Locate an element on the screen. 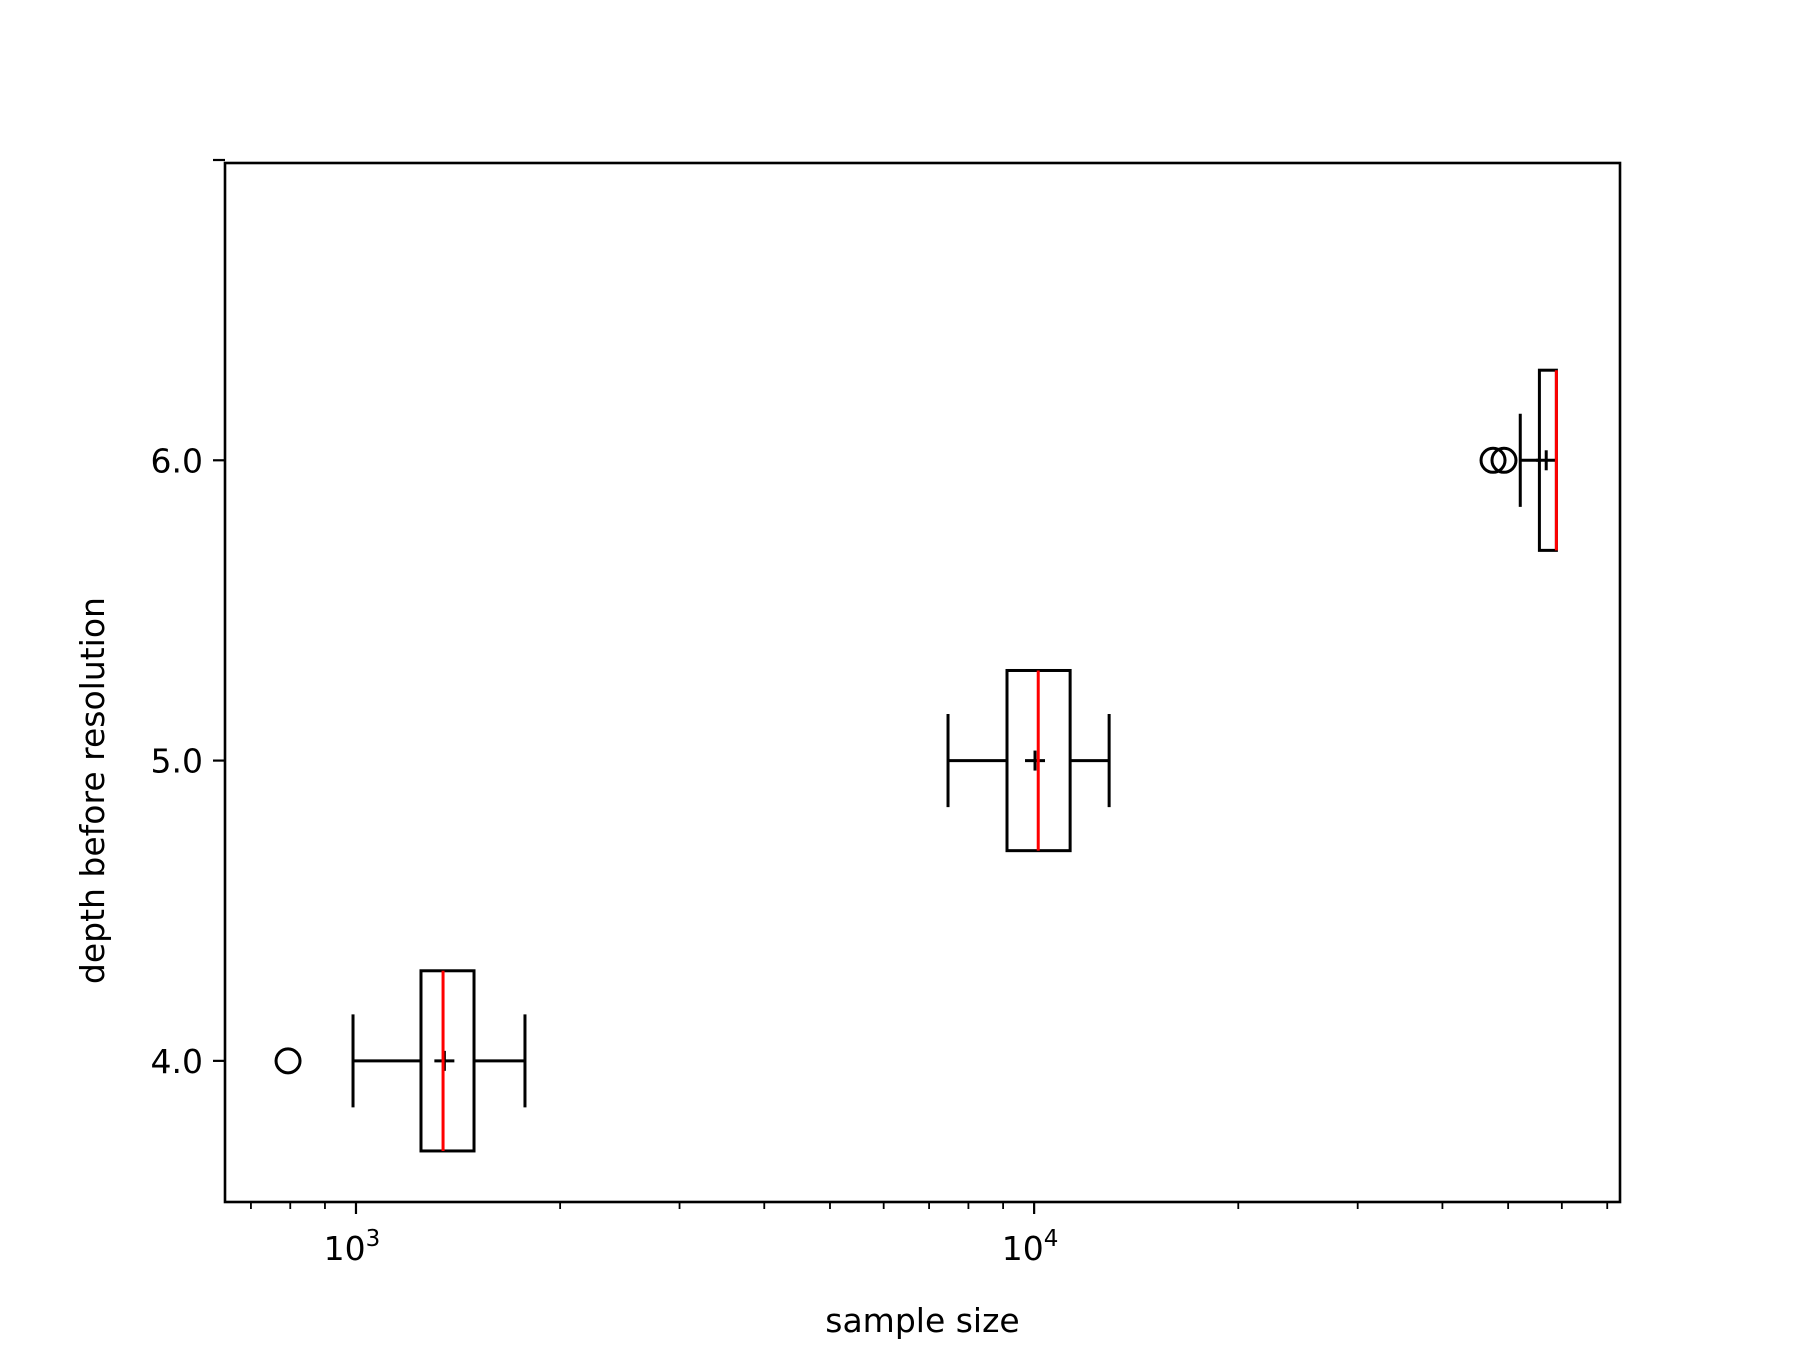 Image resolution: width=1800 pixels, height=1350 pixels. x-tick-label: 10³ is located at coordinates (352, 1247).